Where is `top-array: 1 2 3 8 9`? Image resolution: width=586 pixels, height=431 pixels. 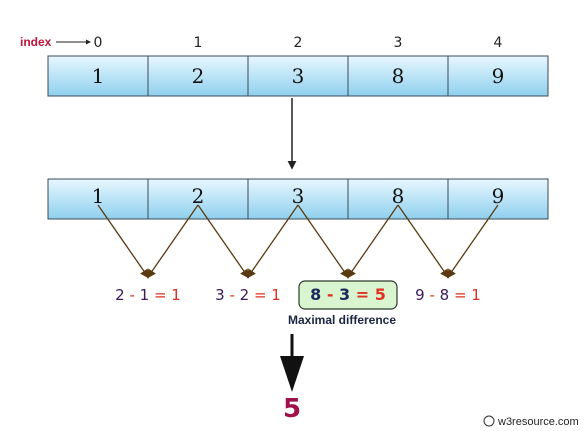
top-array: 1 2 3 8 9 is located at coordinates (298, 76).